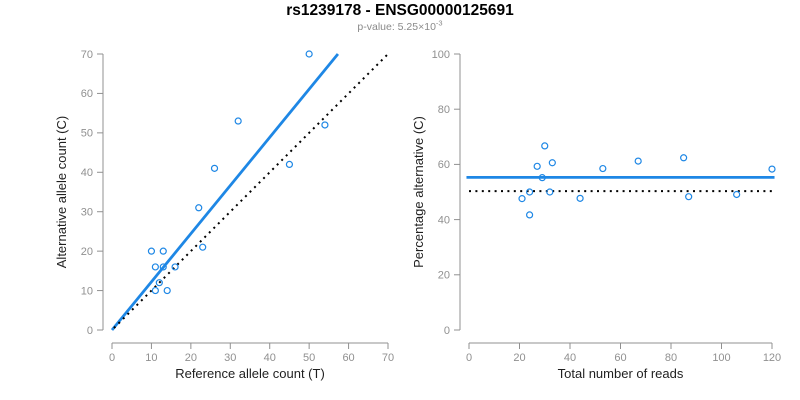  Describe the element at coordinates (621, 373) in the screenshot. I see `x-axis-title: Total number of reads` at that location.